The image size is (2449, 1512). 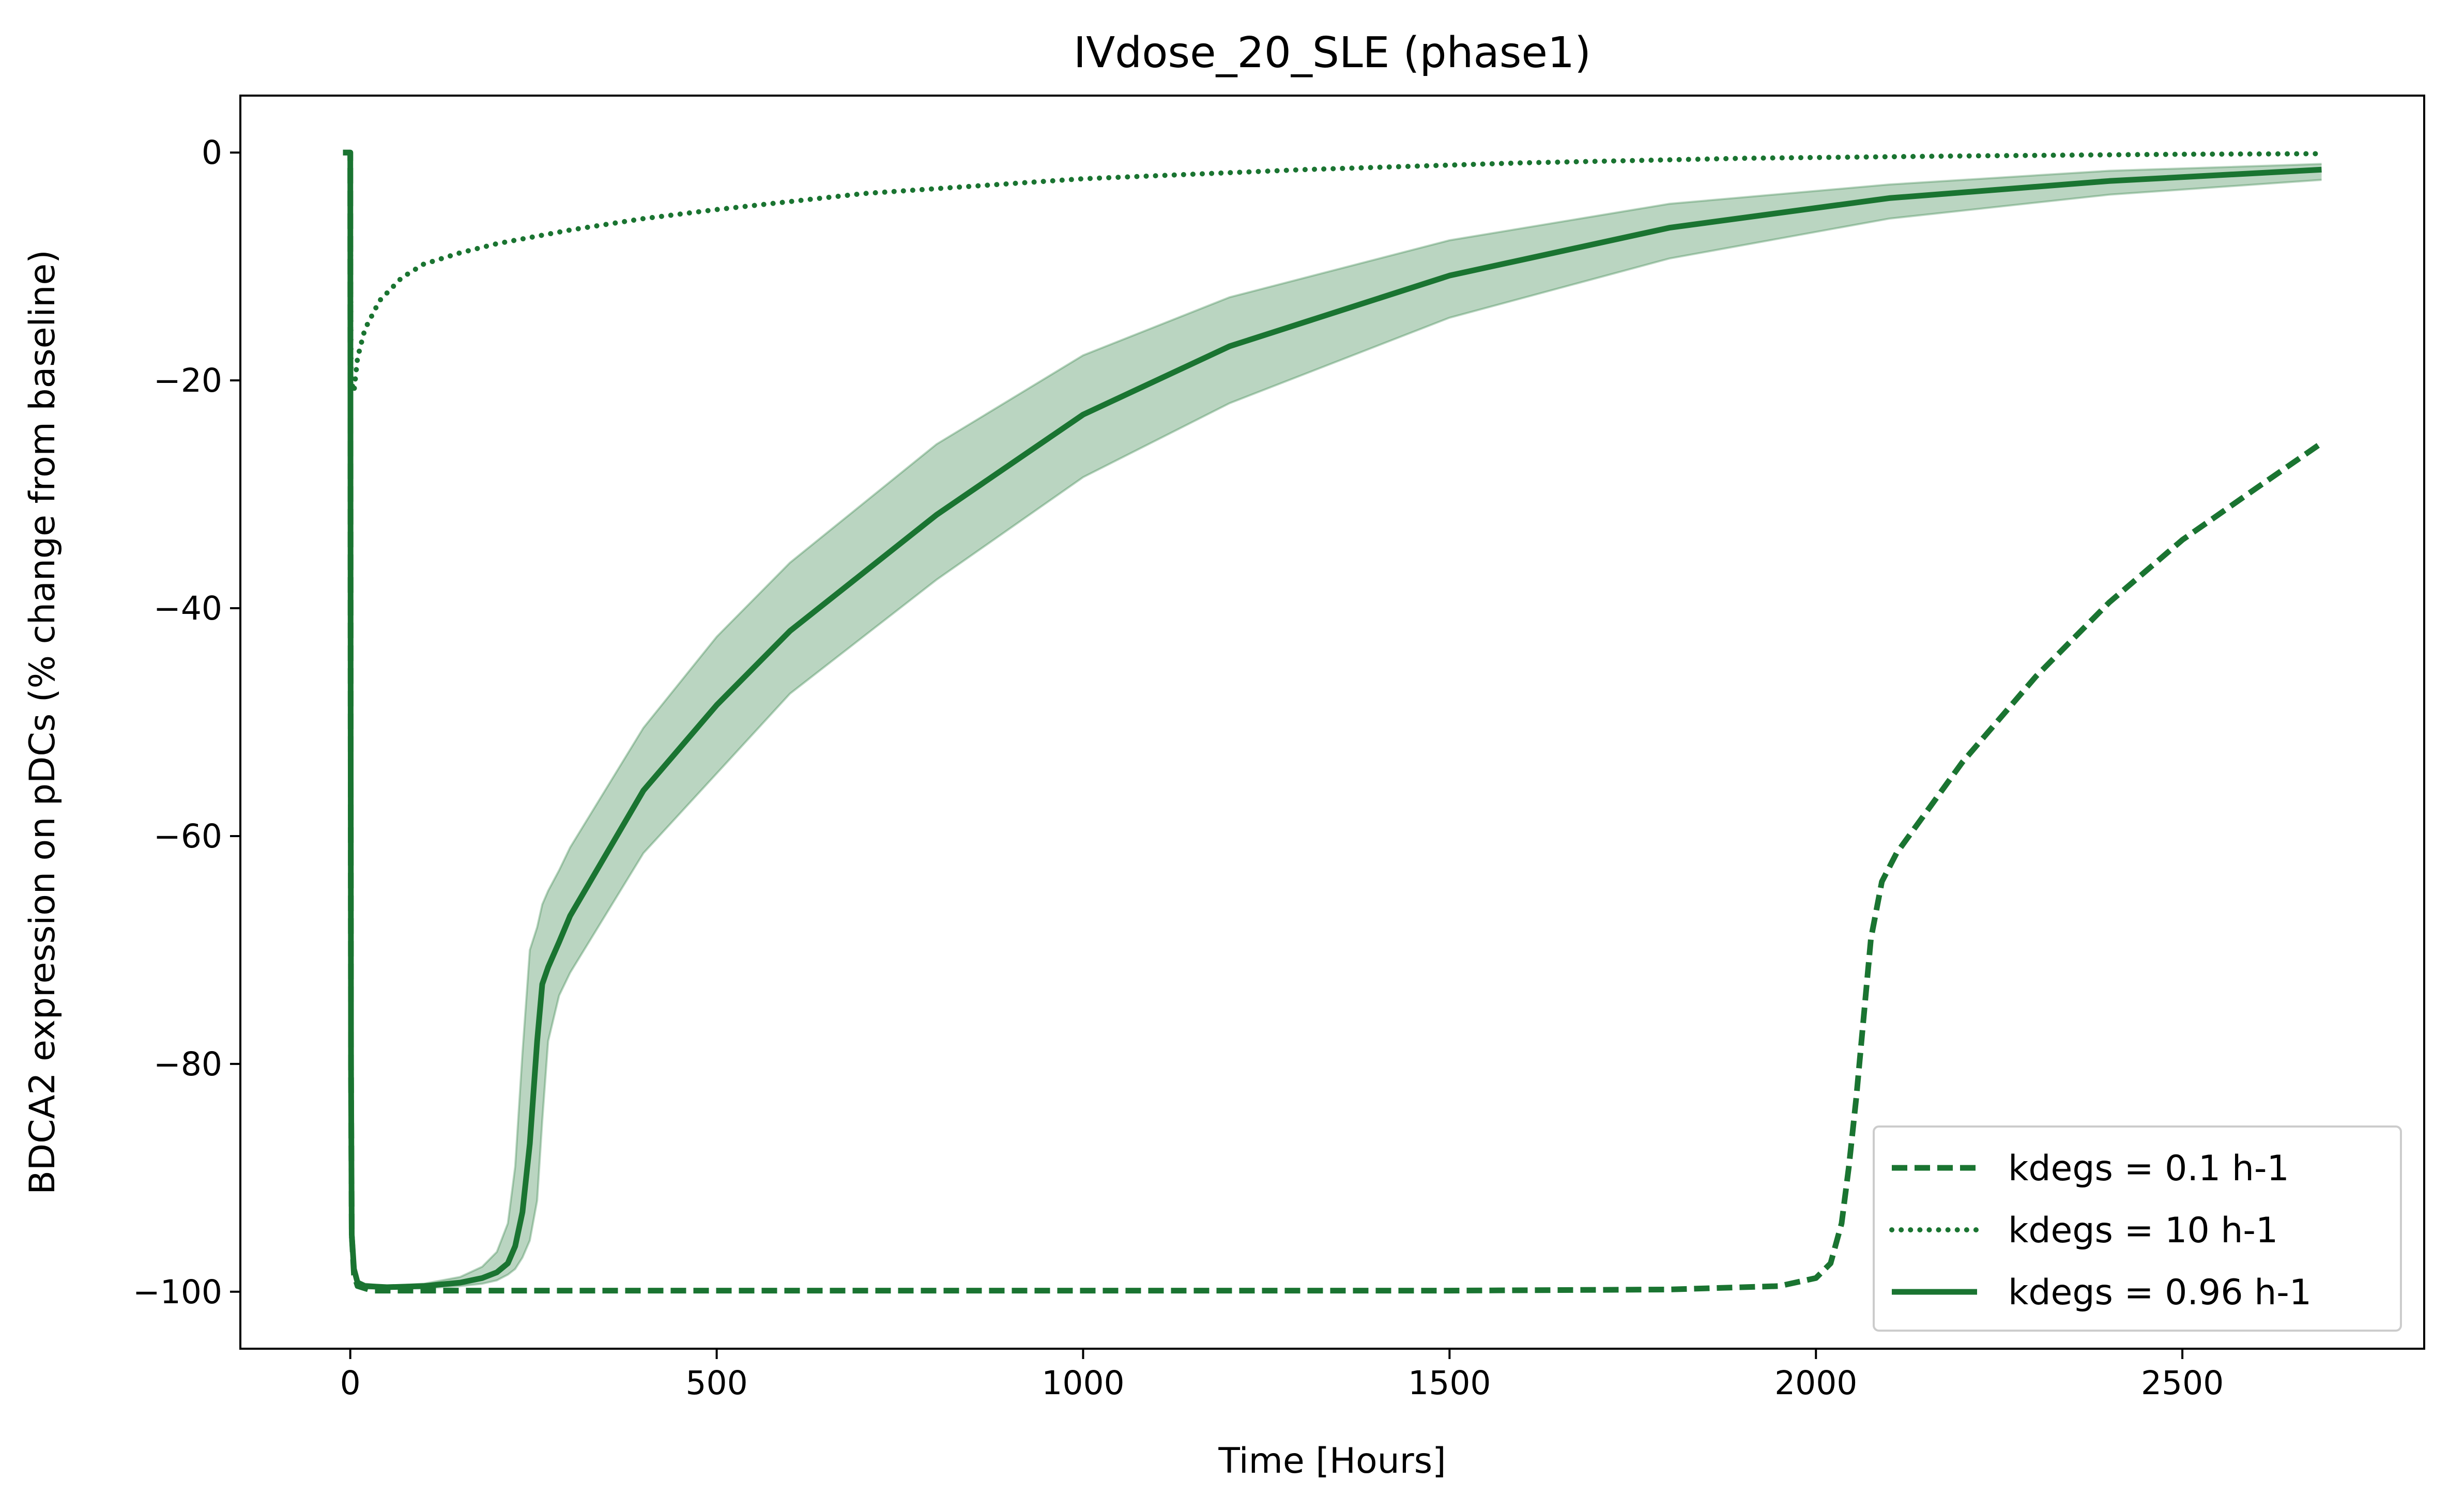 What do you see at coordinates (2160, 1292) in the screenshot?
I see `legend-label-kdegs-0.96: kdegs = 0.96 h-1` at bounding box center [2160, 1292].